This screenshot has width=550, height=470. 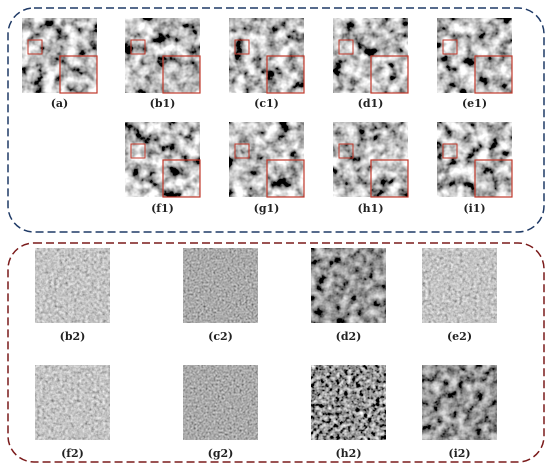 I want to click on panel-label: (i2), so click(x=459, y=453).